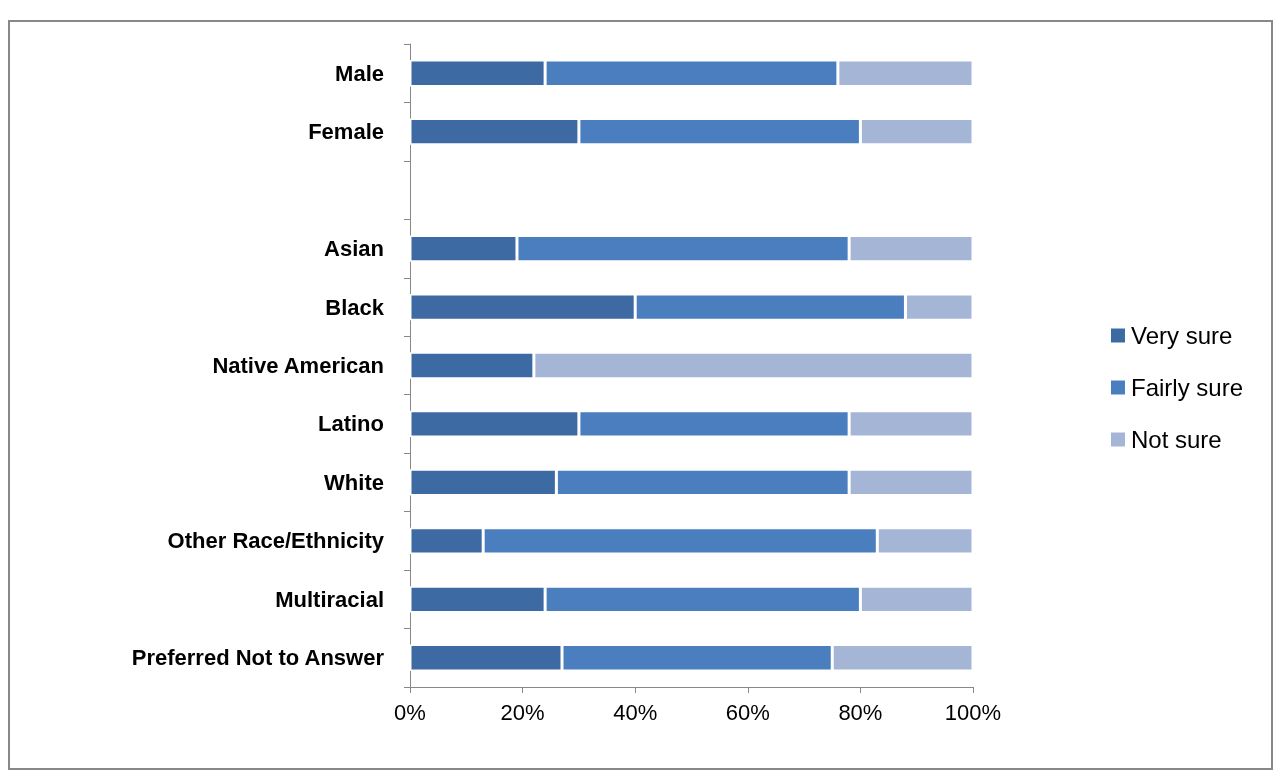 The image size is (1283, 775). Describe the element at coordinates (410, 712) in the screenshot. I see `x-tick-label: 0%` at that location.